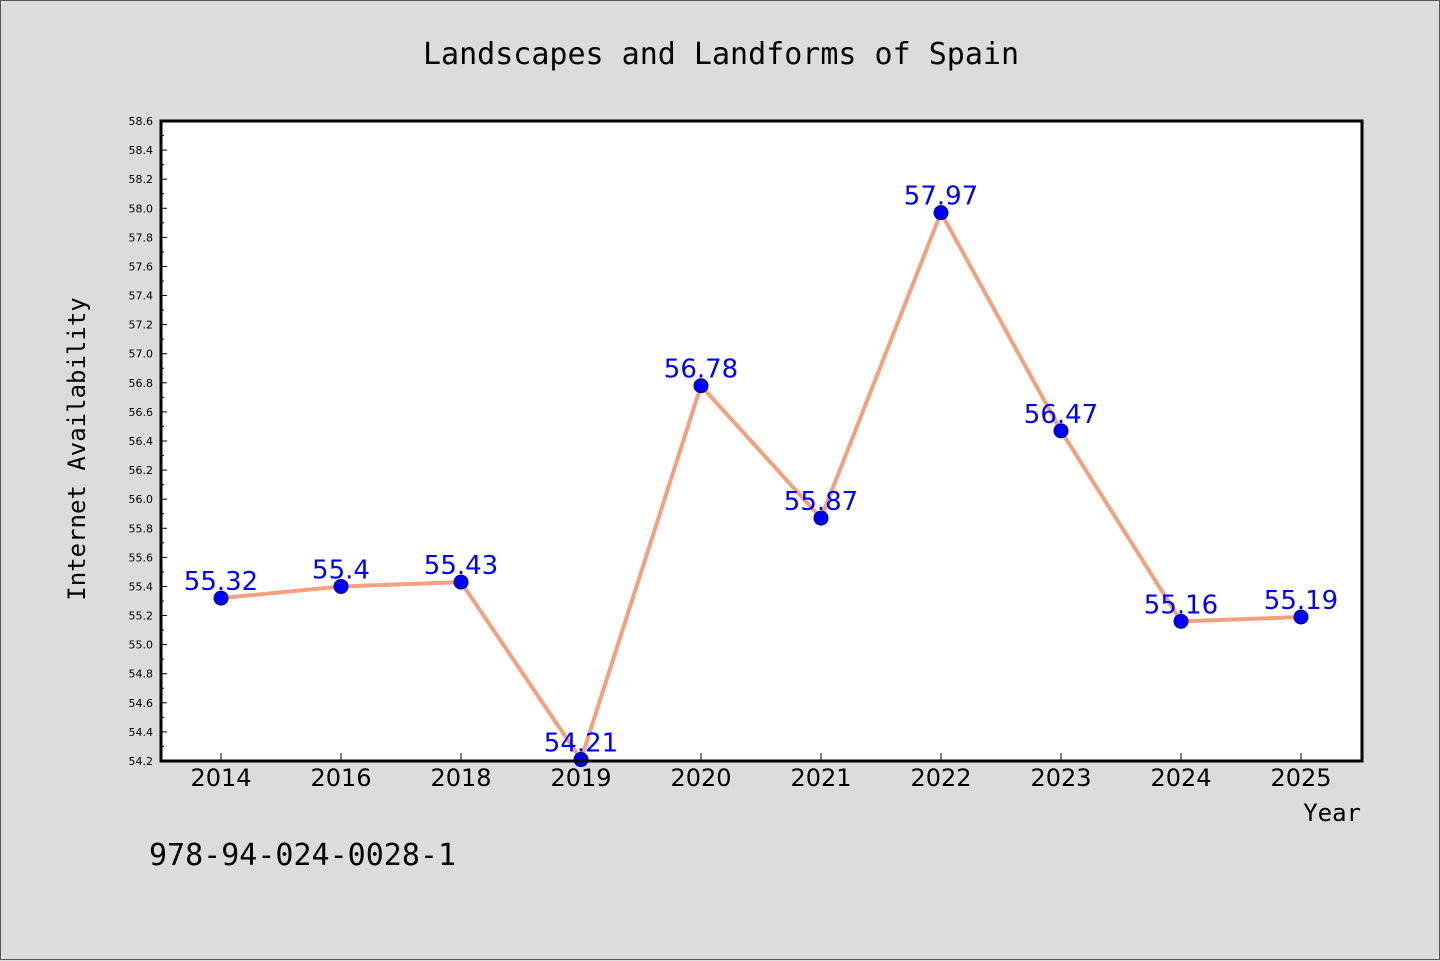 This screenshot has height=961, width=1440. What do you see at coordinates (141, 761) in the screenshot?
I see `y-tick-label: 54.2` at bounding box center [141, 761].